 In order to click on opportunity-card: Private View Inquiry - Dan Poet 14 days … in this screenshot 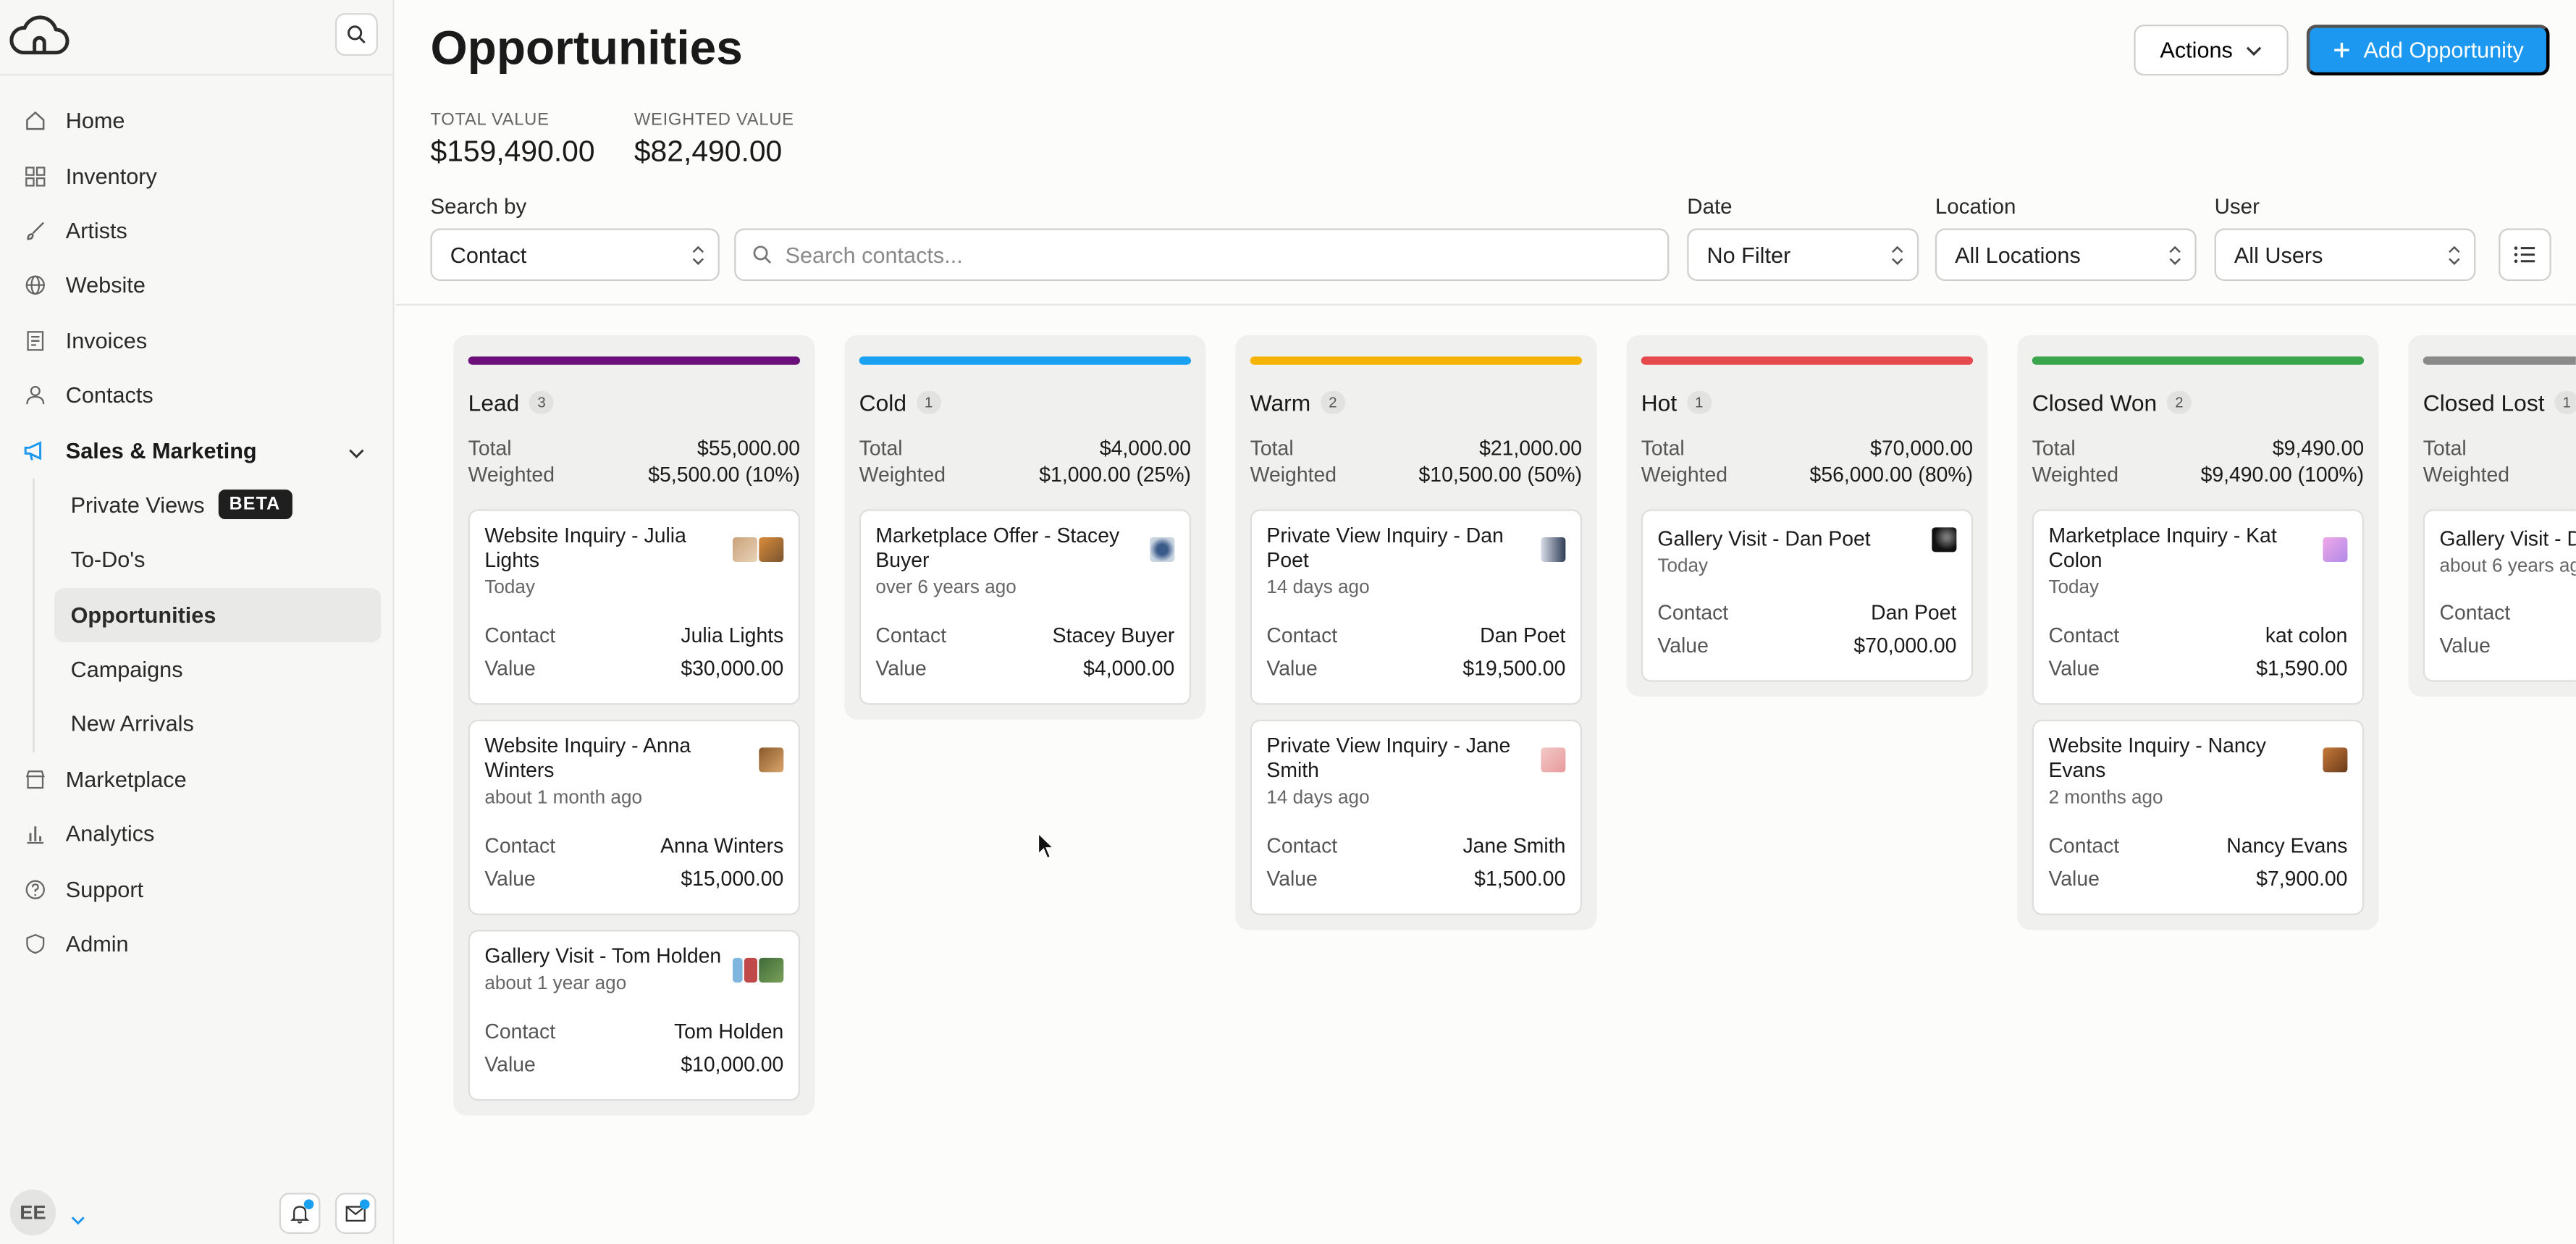, I will do `click(1416, 607)`.